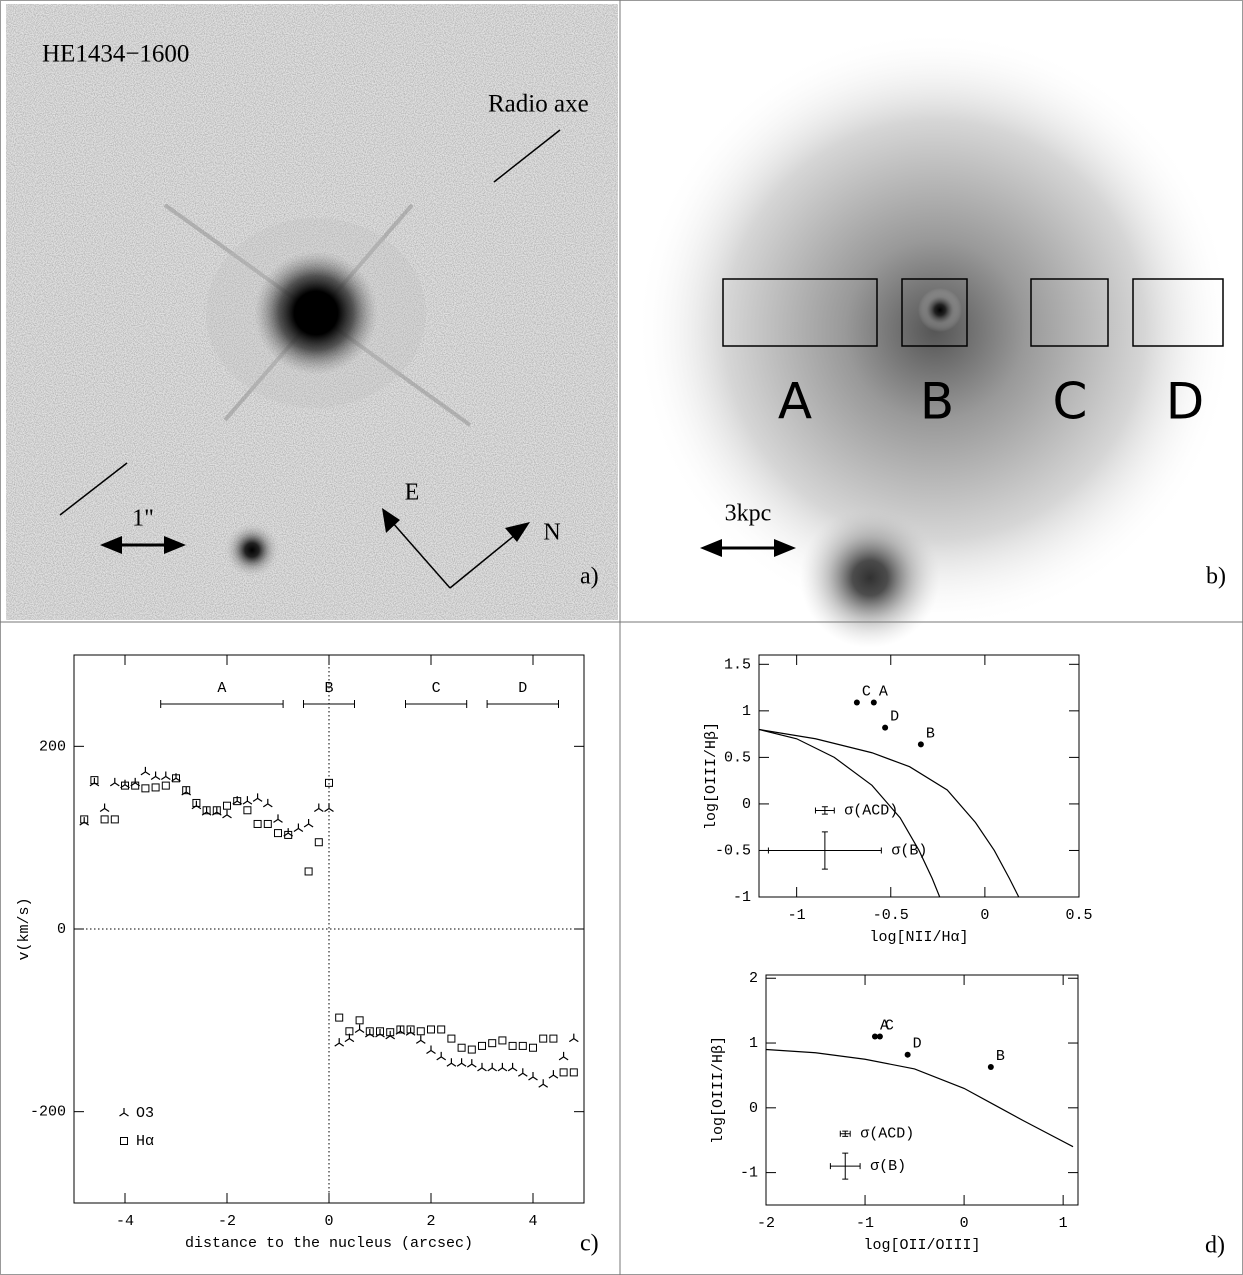 The width and height of the screenshot is (1243, 1275). I want to click on region-bracket, so click(436, 704).